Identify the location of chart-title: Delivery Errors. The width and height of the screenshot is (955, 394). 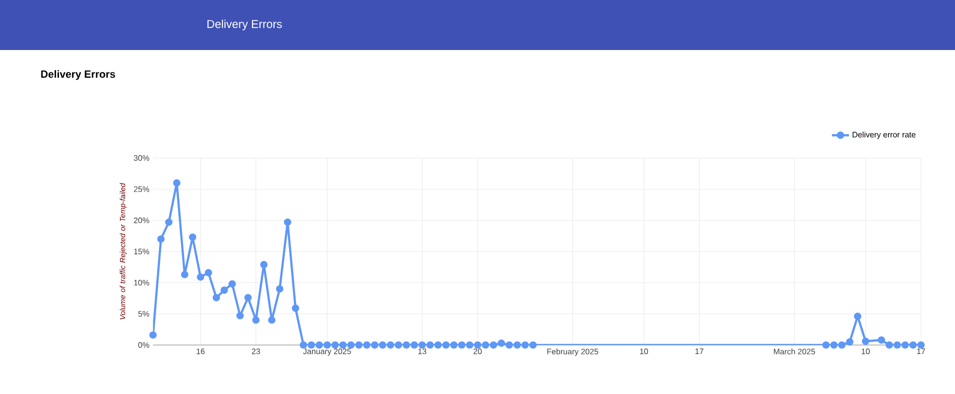
(78, 75).